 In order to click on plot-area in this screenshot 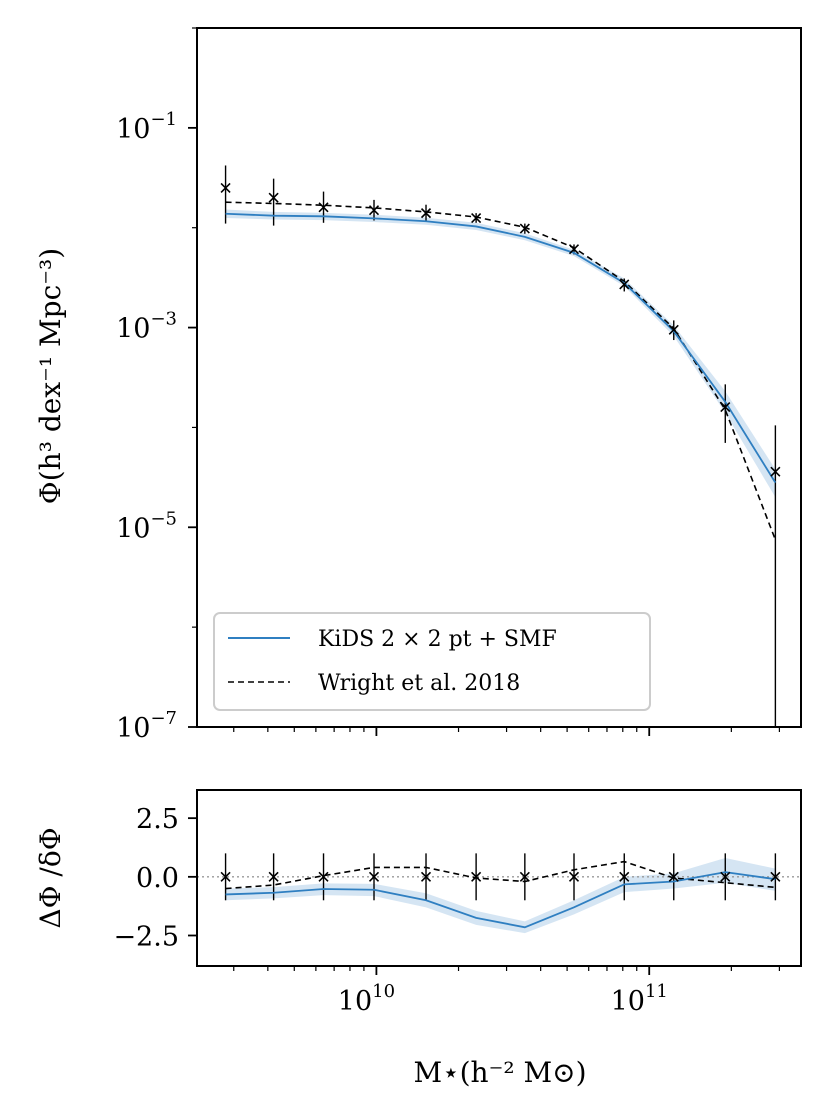, I will do `click(499, 893)`.